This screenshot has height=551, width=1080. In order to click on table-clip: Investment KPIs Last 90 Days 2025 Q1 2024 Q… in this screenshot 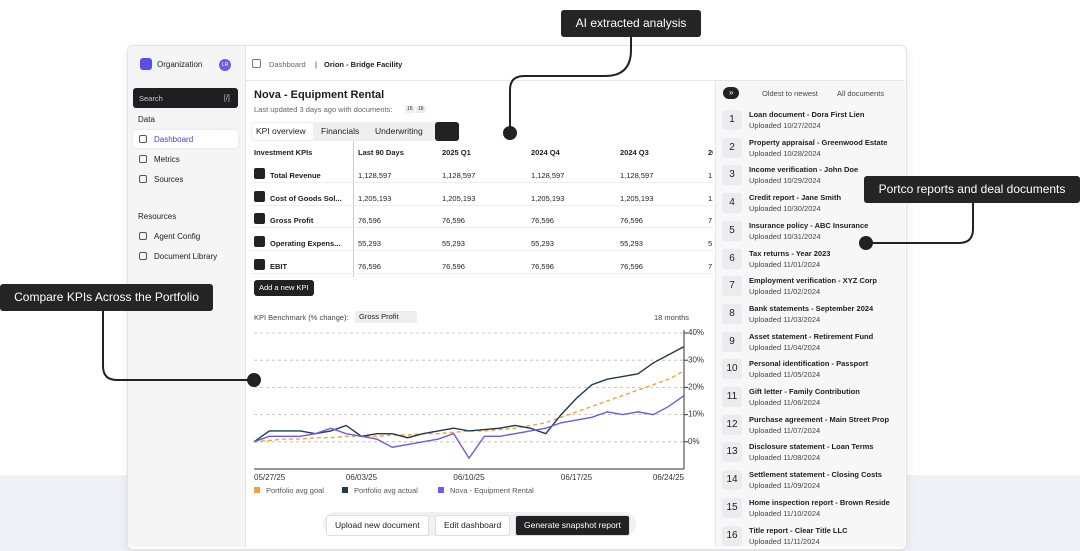, I will do `click(479, 210)`.